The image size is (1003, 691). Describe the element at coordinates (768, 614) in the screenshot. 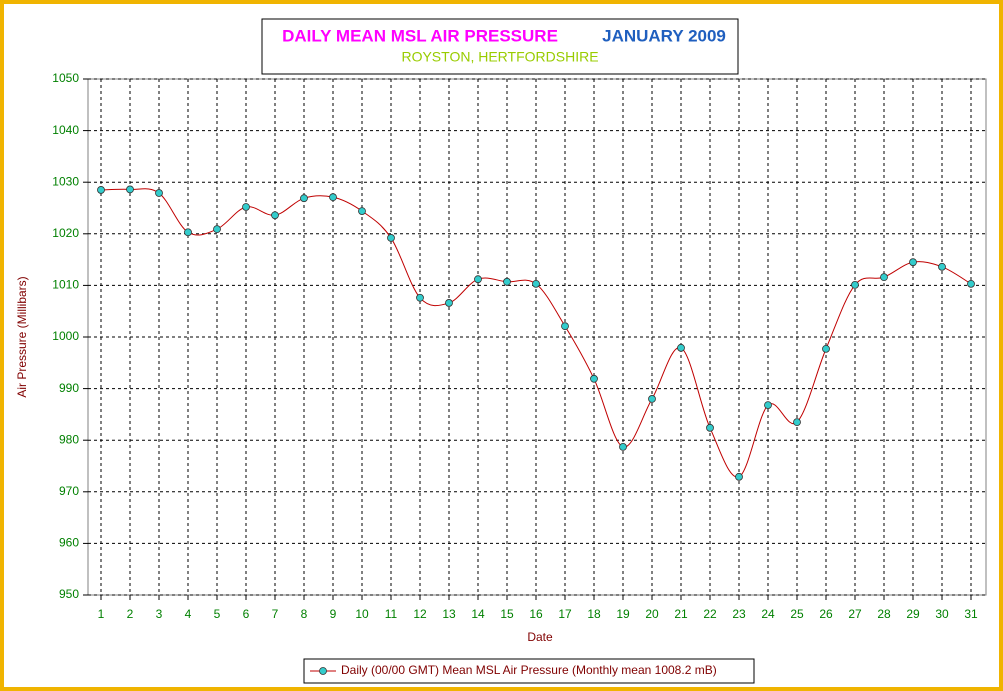

I see `x-tick-label: 24` at that location.